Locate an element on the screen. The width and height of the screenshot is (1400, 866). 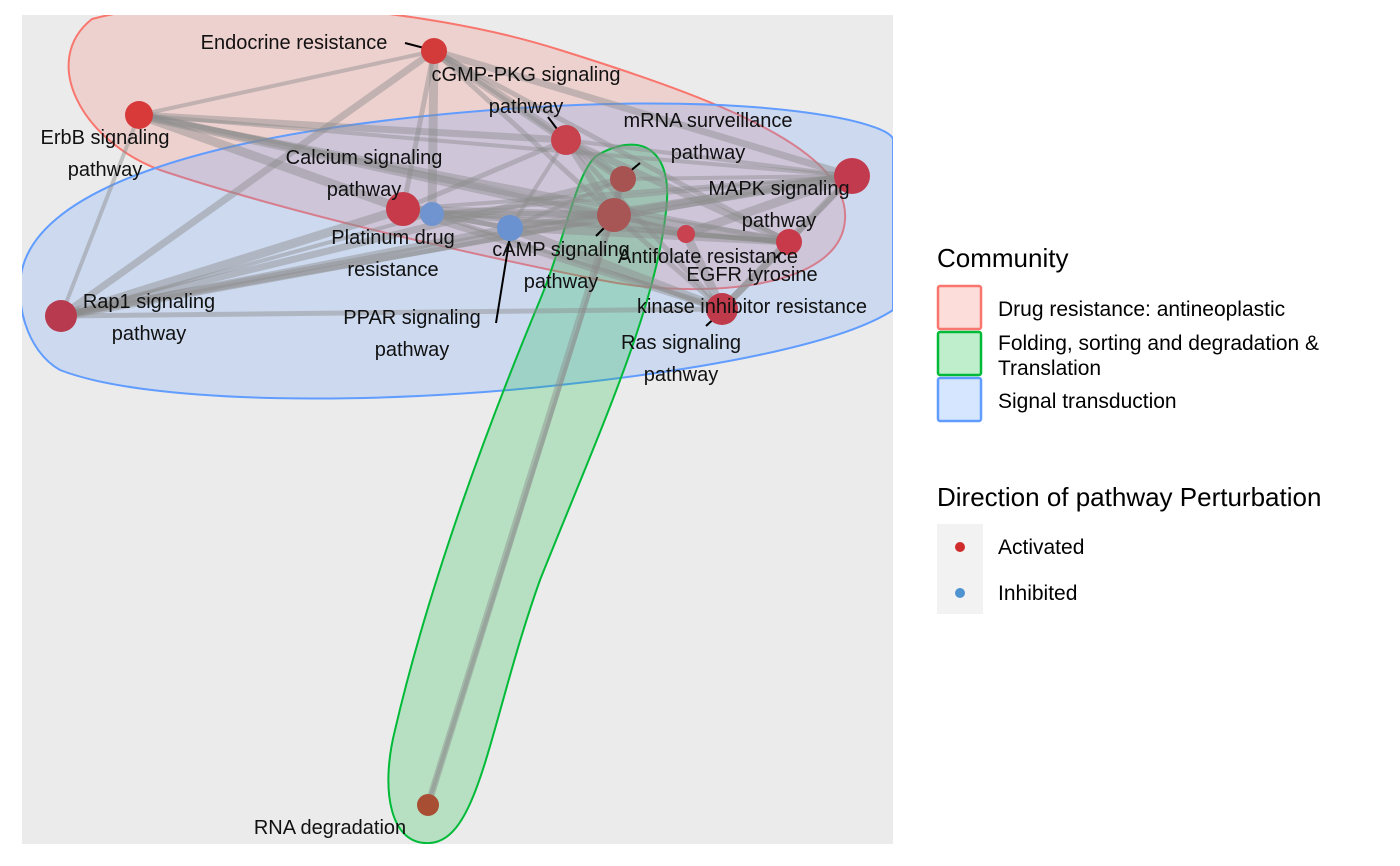
edge-mapk-platinum is located at coordinates (642, 195).